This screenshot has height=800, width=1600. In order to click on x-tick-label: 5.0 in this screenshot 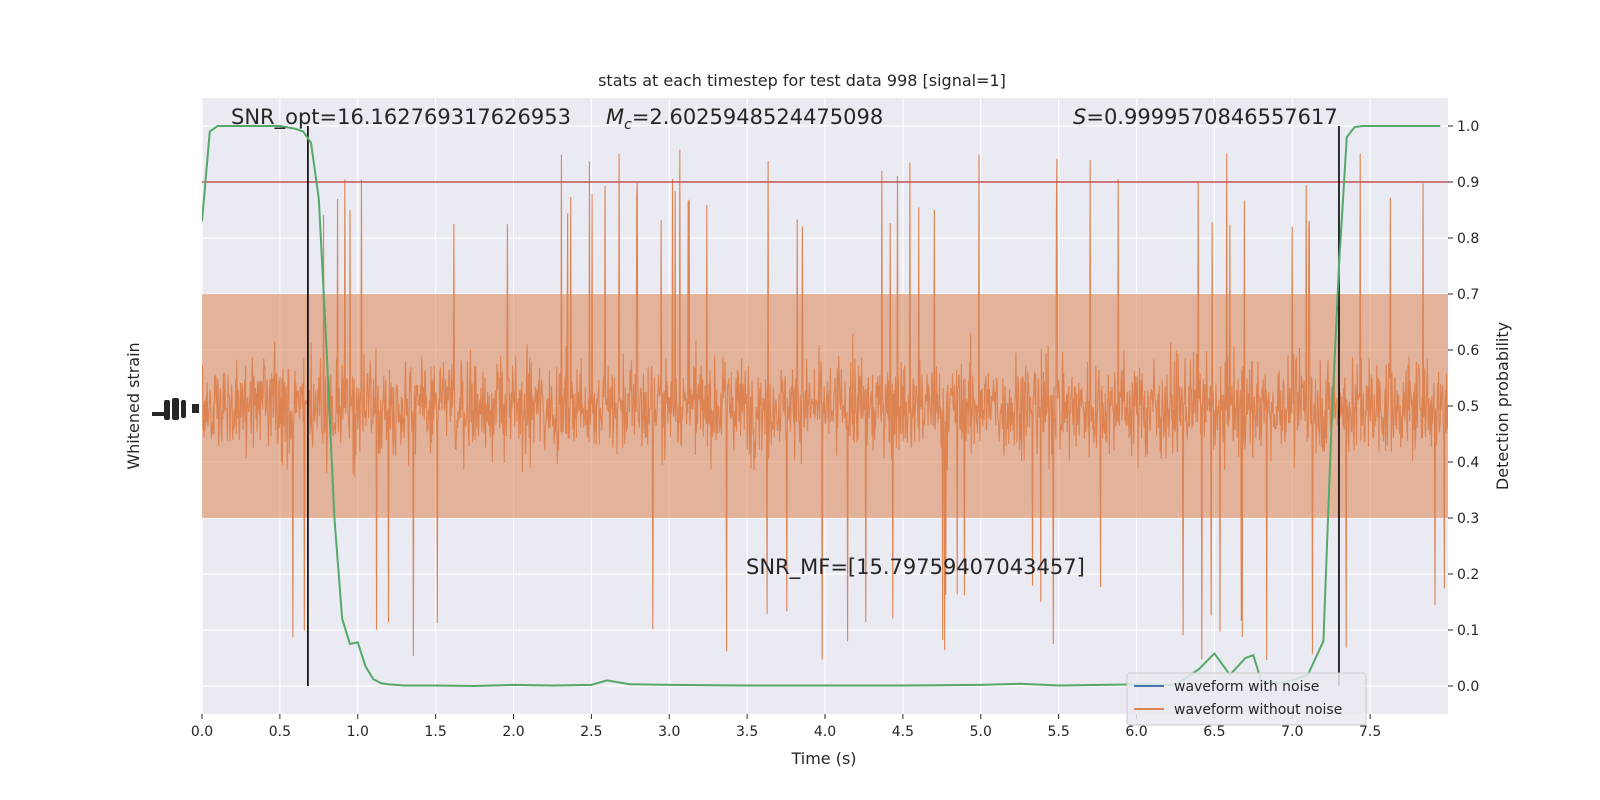, I will do `click(981, 732)`.